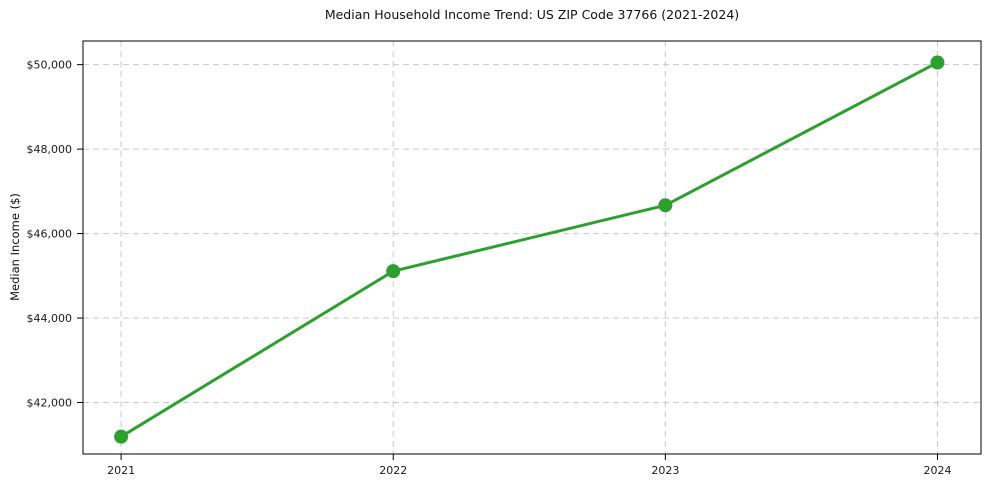 The image size is (989, 490). I want to click on y-tick-label: $44,000, so click(50, 318).